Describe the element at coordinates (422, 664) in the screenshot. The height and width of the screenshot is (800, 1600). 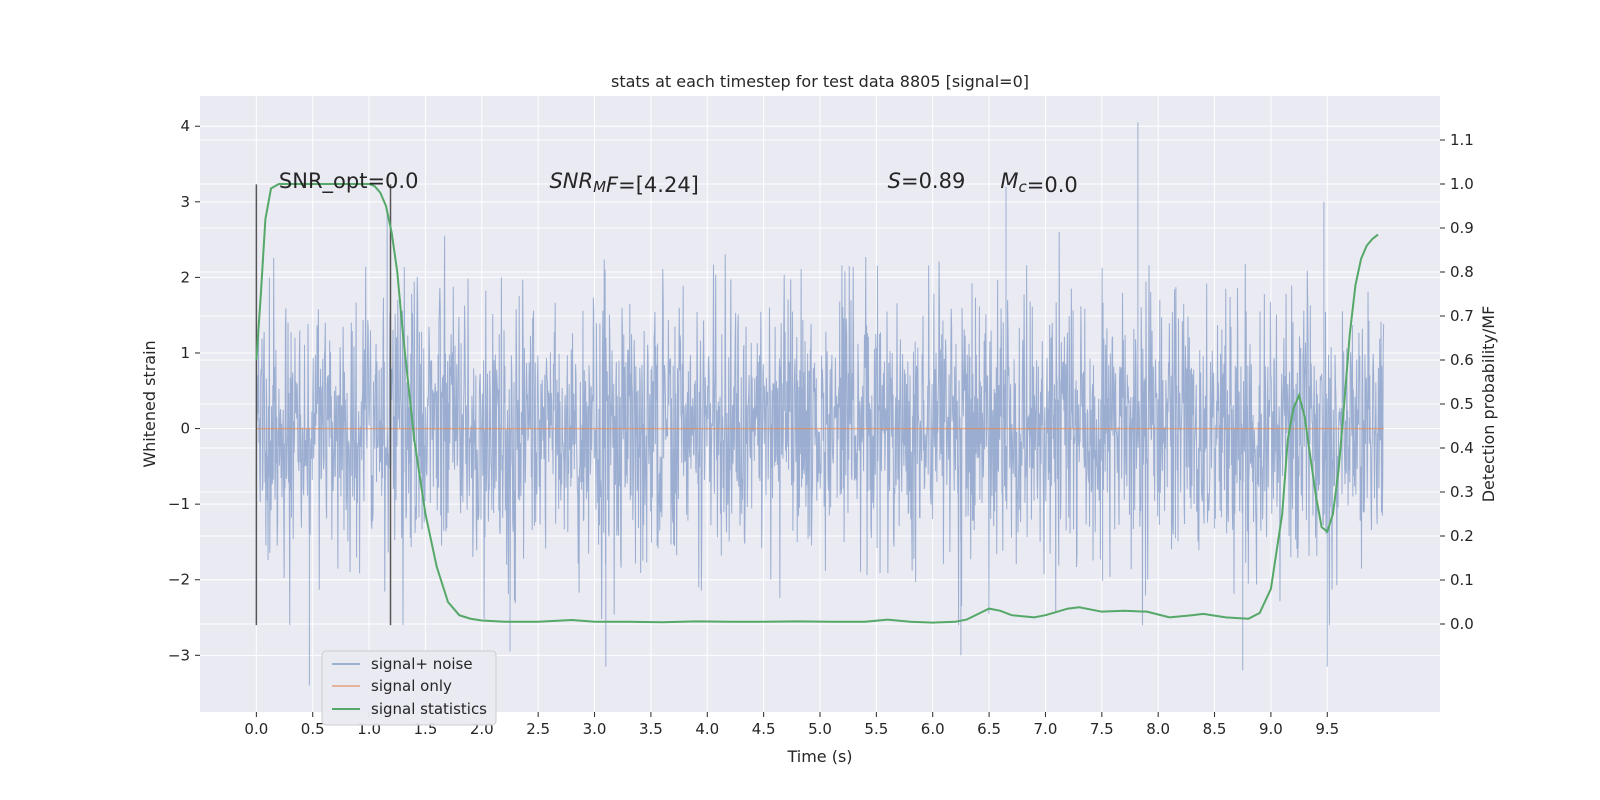
I see `legend-label-signal-plus-noise: signal+ noise` at that location.